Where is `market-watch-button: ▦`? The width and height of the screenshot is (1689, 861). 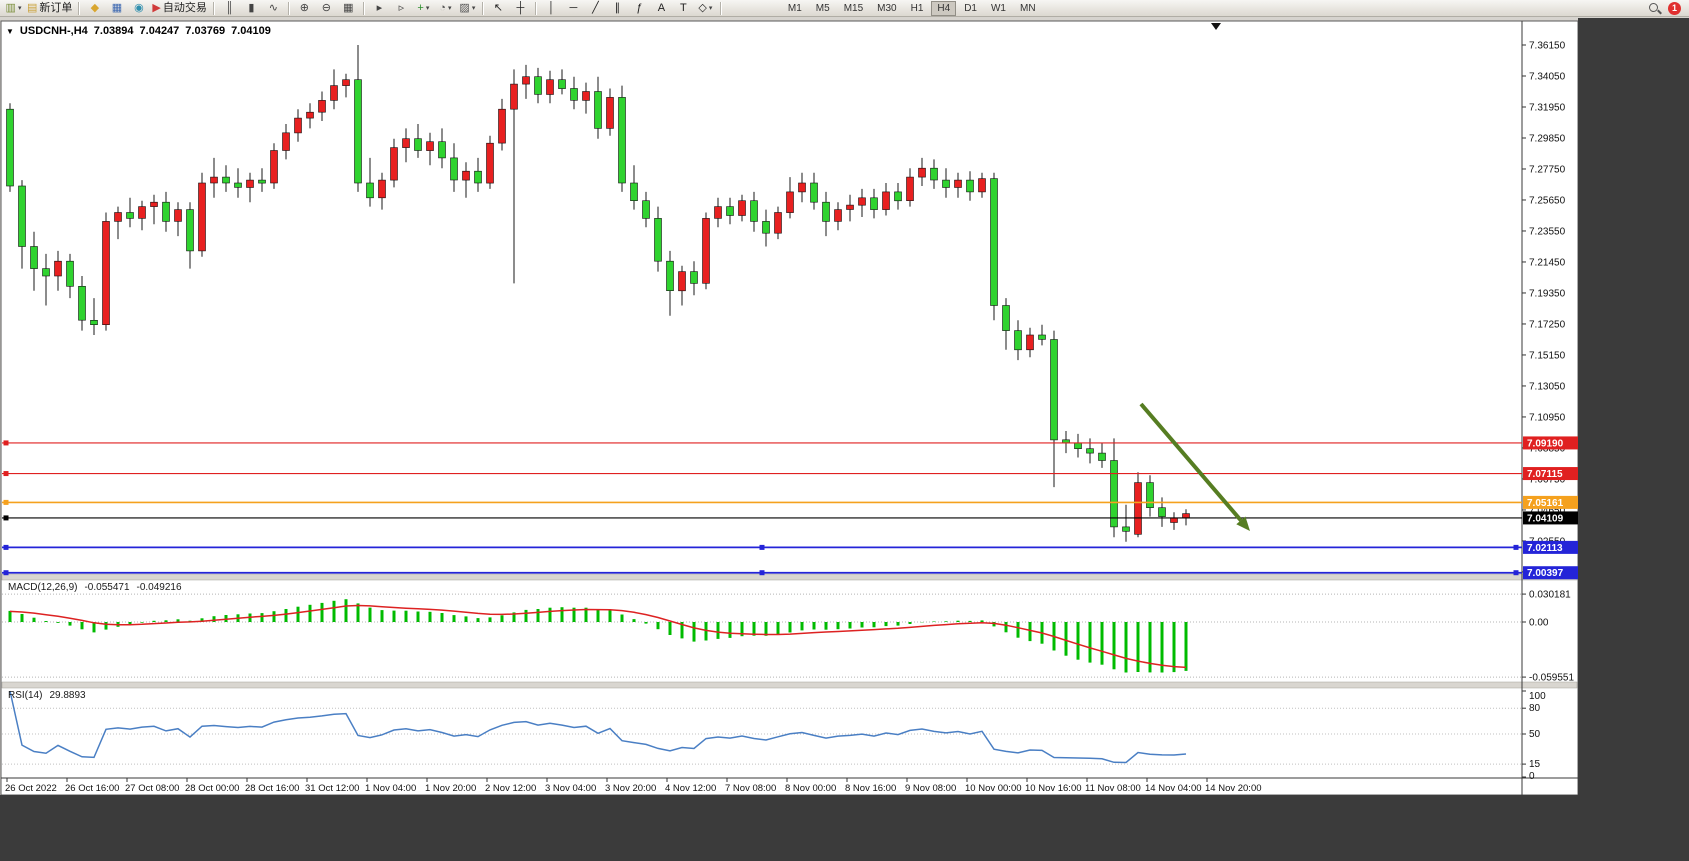 market-watch-button: ▦ is located at coordinates (116, 8).